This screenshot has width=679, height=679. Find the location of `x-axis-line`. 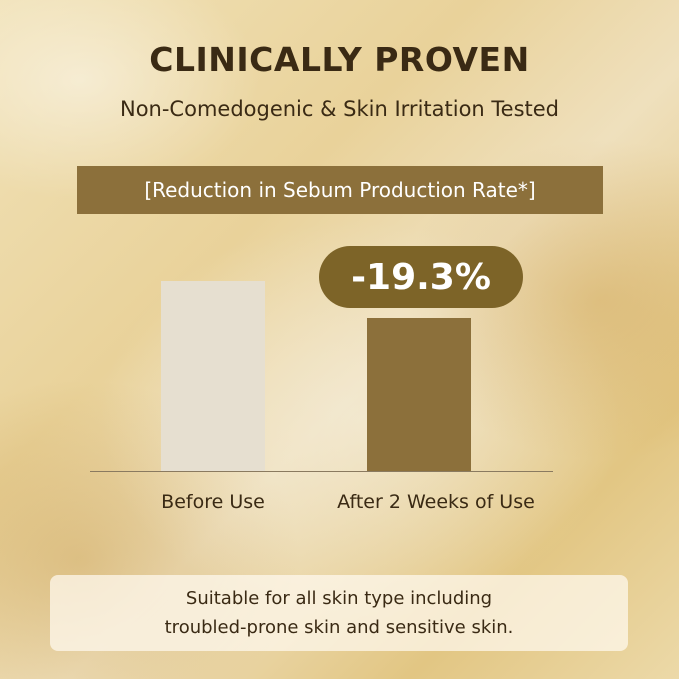

x-axis-line is located at coordinates (321, 471).